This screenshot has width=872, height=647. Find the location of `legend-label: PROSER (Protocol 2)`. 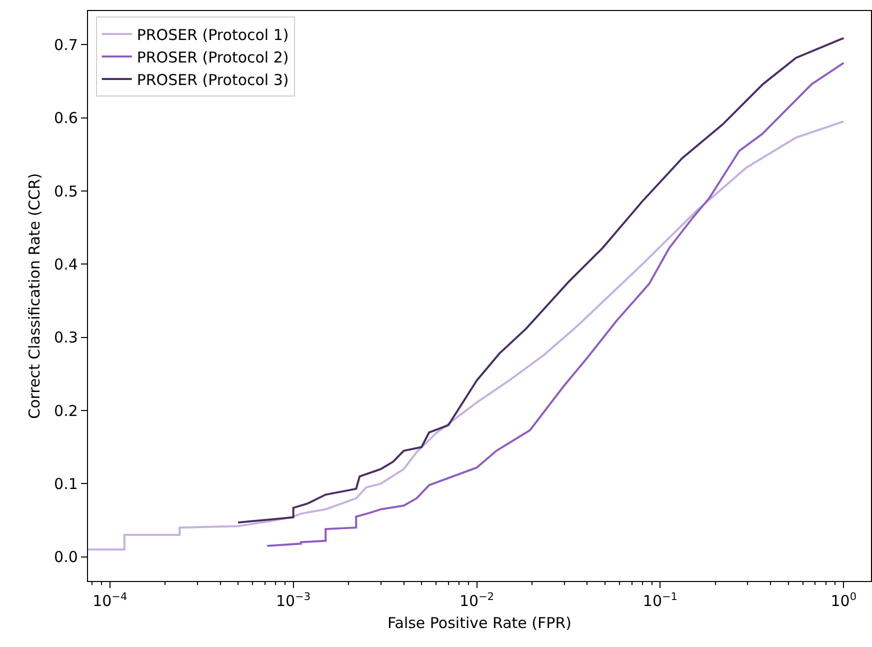

legend-label: PROSER (Protocol 2) is located at coordinates (212, 57).